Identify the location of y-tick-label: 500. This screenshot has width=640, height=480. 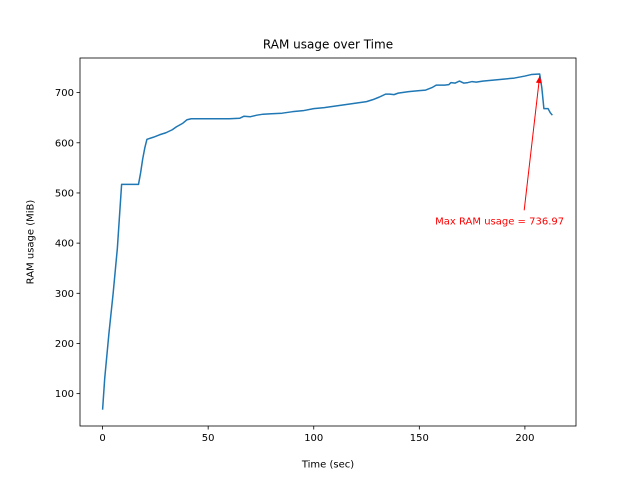
(64, 193).